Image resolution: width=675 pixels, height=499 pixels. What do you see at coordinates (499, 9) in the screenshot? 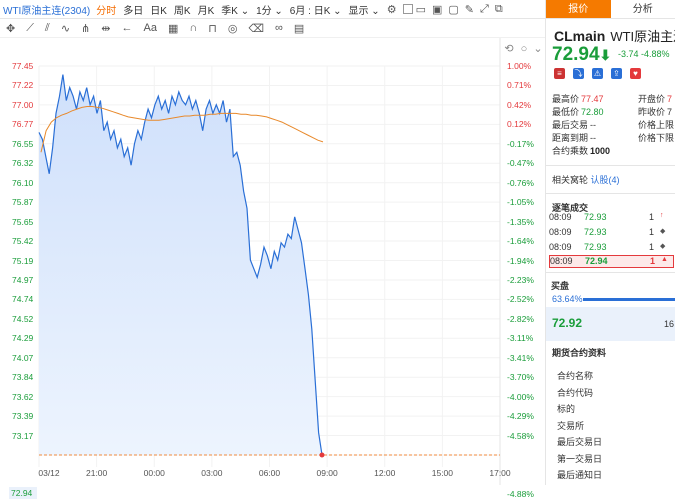
I see `restore-icon: ⧉` at bounding box center [499, 9].